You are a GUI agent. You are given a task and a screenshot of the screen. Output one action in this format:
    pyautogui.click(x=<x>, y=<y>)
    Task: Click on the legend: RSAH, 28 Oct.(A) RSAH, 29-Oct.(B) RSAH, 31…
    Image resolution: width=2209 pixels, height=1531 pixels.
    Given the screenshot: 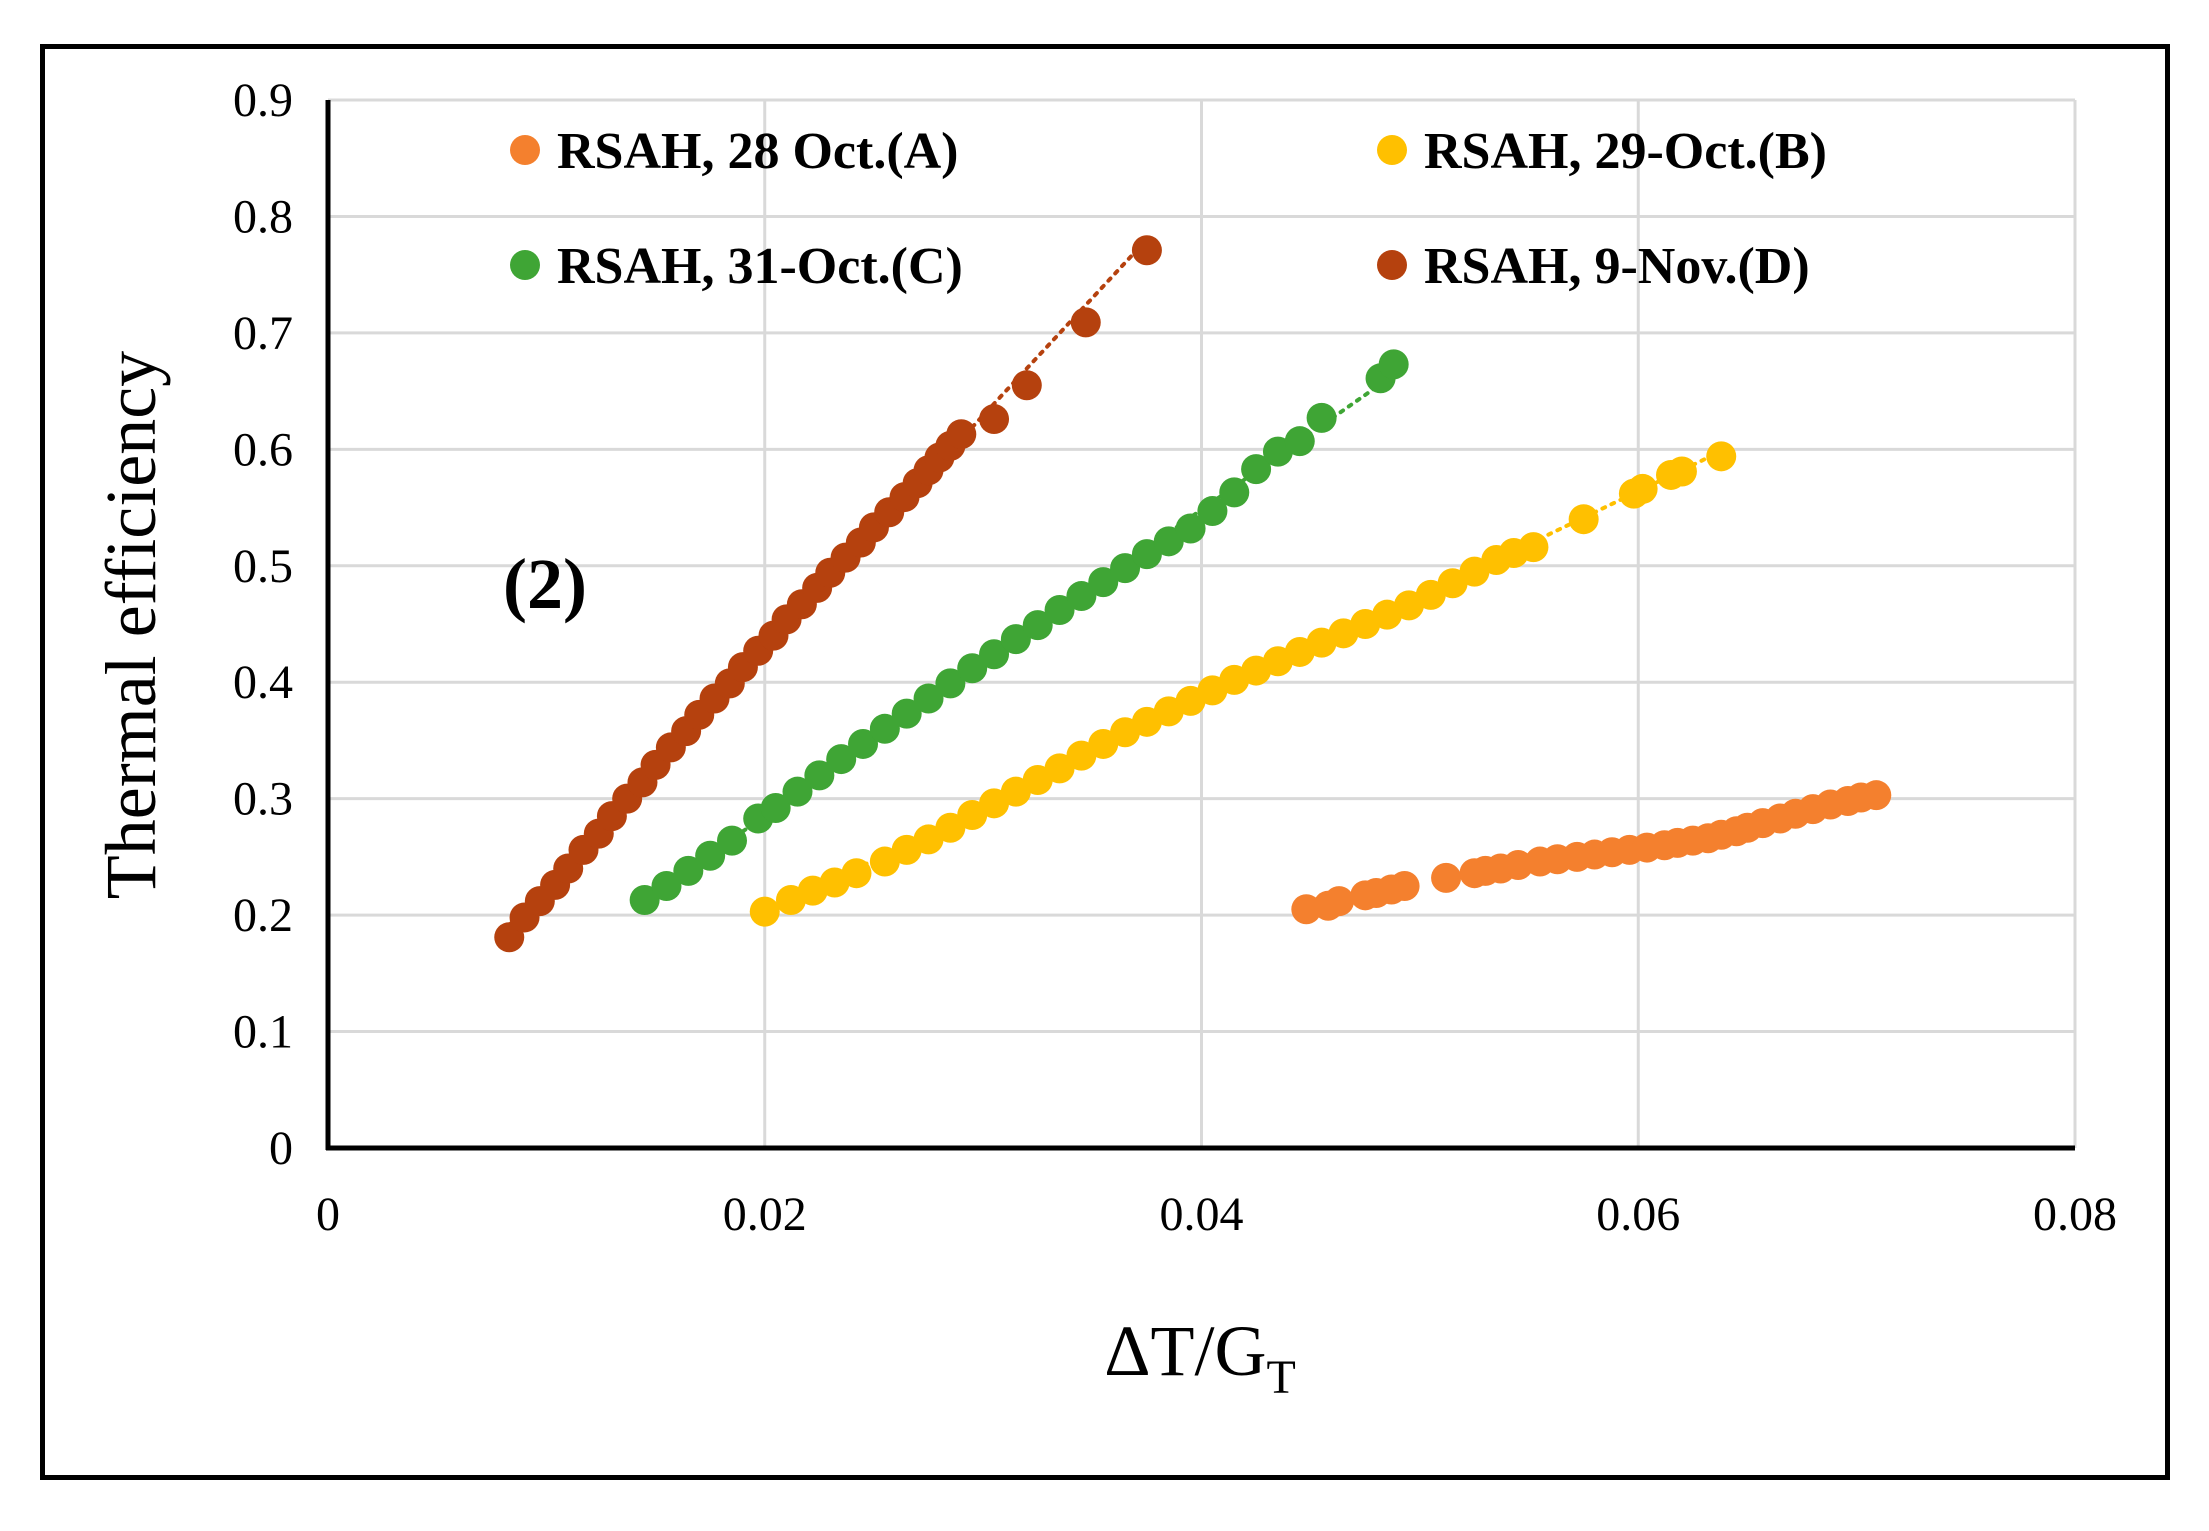 What is the action you would take?
    pyautogui.click(x=1168, y=209)
    